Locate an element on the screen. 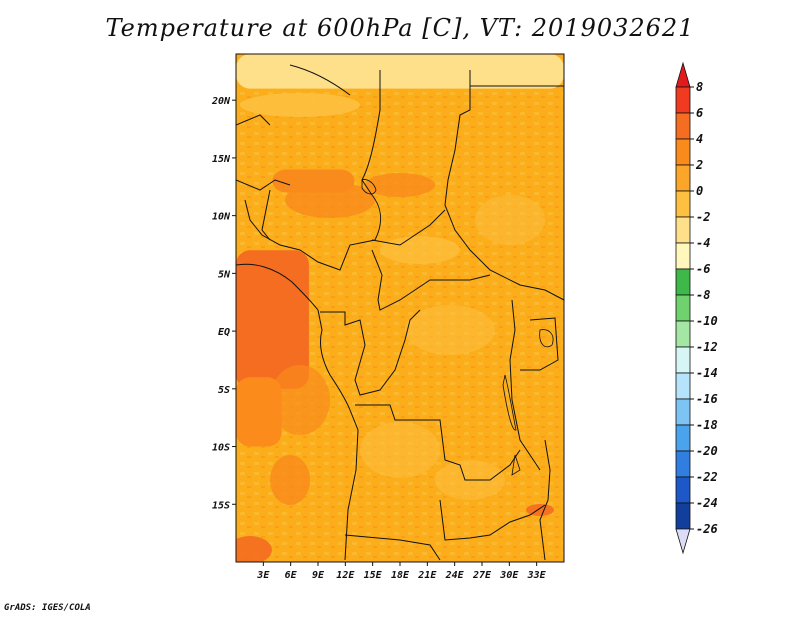  colorbar-label: -26 is located at coordinates (707, 529).